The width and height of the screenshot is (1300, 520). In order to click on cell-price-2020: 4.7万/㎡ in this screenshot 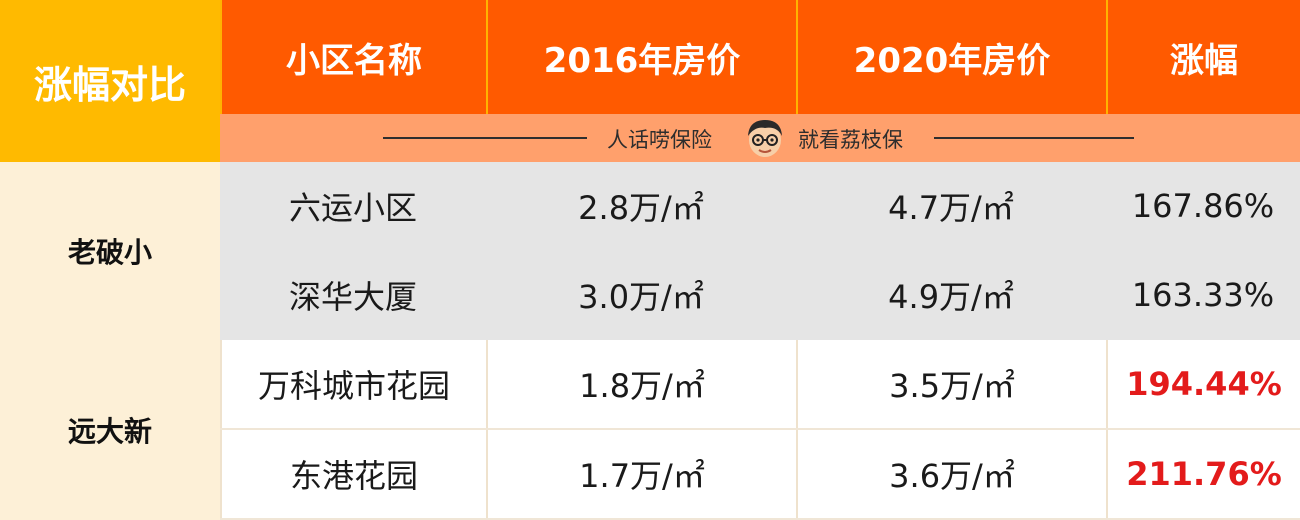, I will do `click(951, 208)`.